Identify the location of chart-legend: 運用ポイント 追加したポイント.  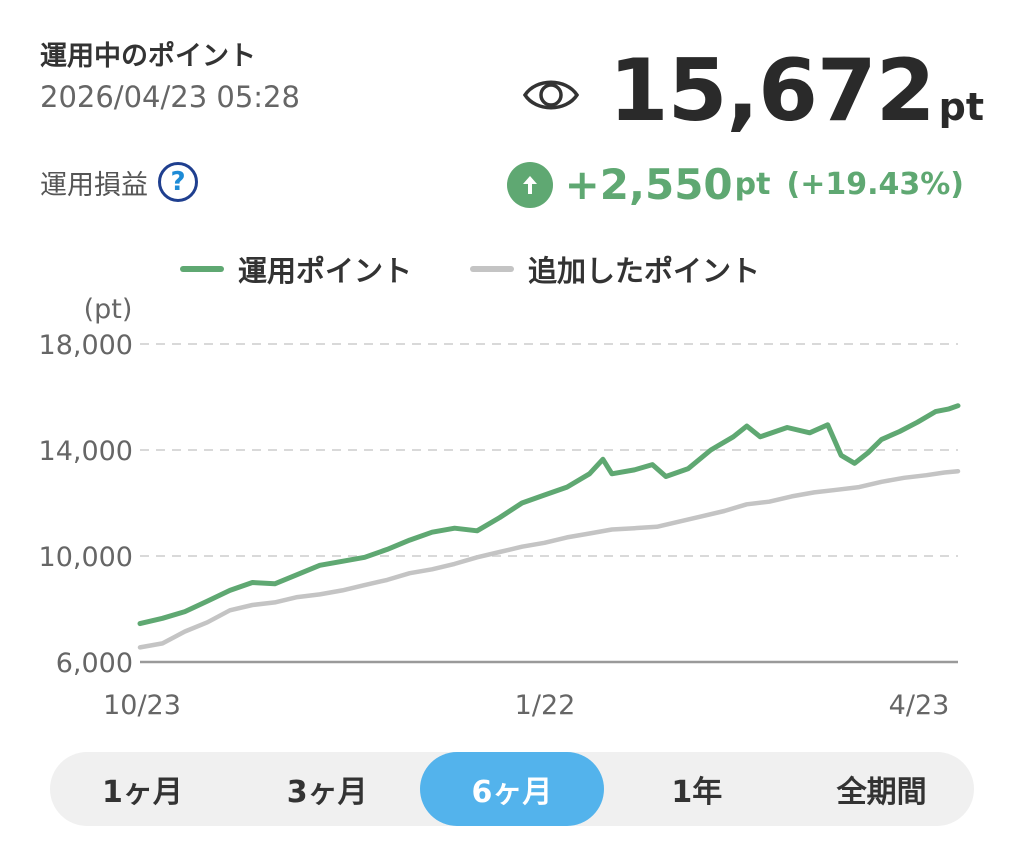
(499, 269).